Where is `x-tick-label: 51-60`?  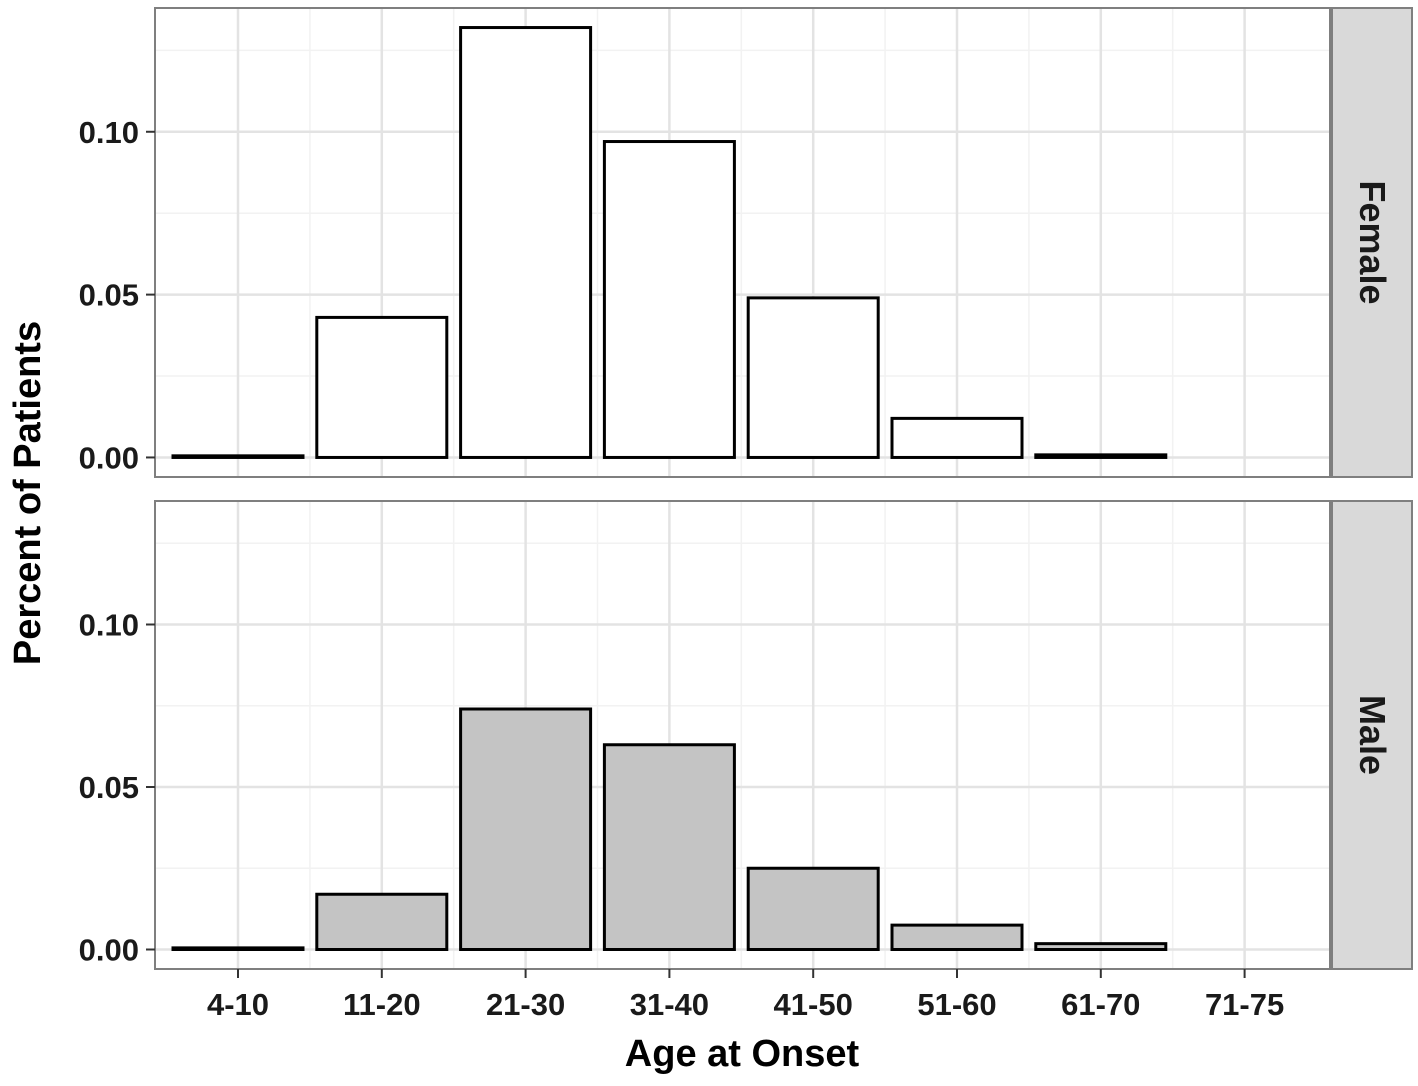 x-tick-label: 51-60 is located at coordinates (956, 1004).